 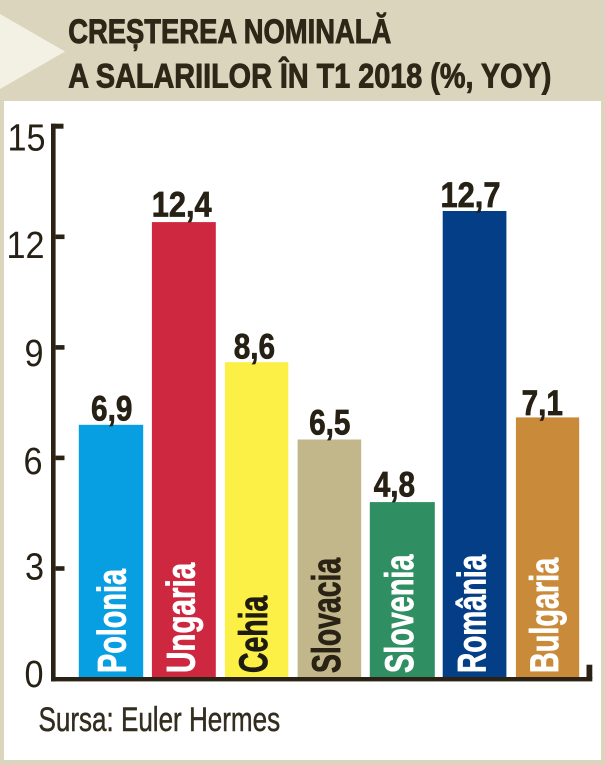 I want to click on svg-text: 12,7, so click(x=471, y=194).